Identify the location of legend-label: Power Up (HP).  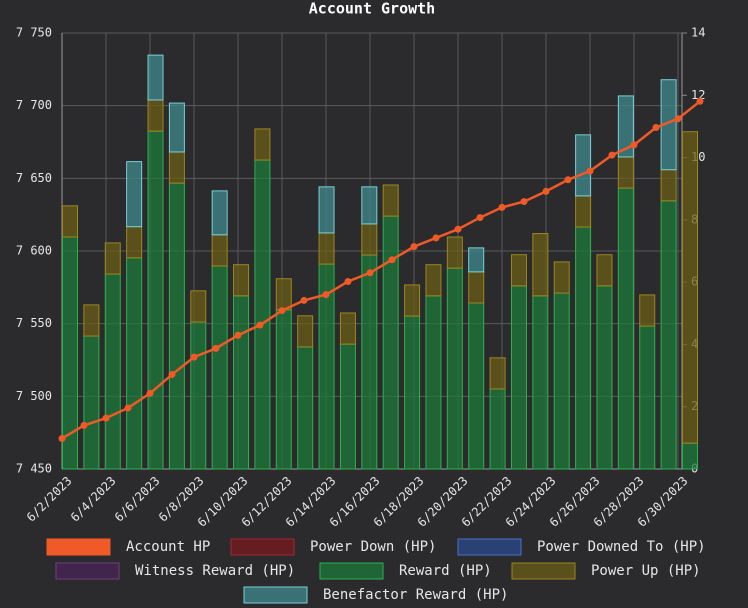
(646, 571).